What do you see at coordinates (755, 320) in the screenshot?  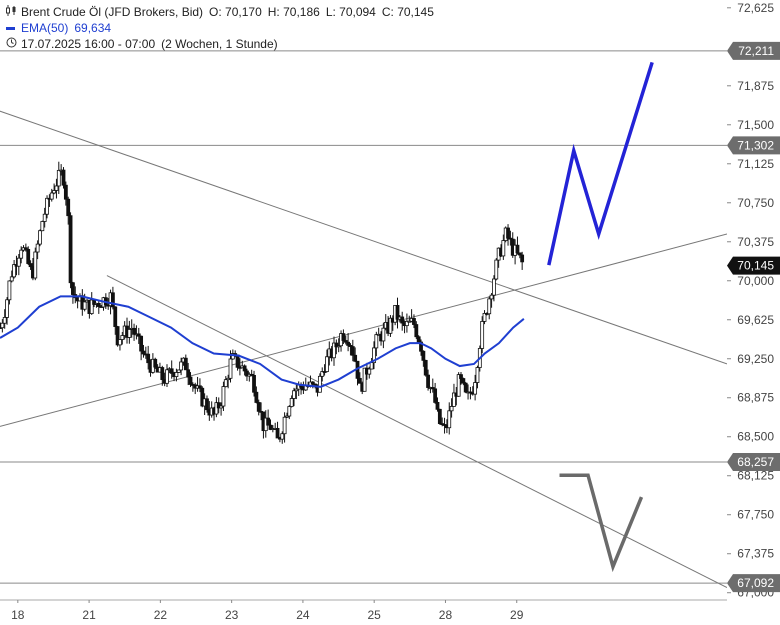 I see `y-tick-label: 69,625` at bounding box center [755, 320].